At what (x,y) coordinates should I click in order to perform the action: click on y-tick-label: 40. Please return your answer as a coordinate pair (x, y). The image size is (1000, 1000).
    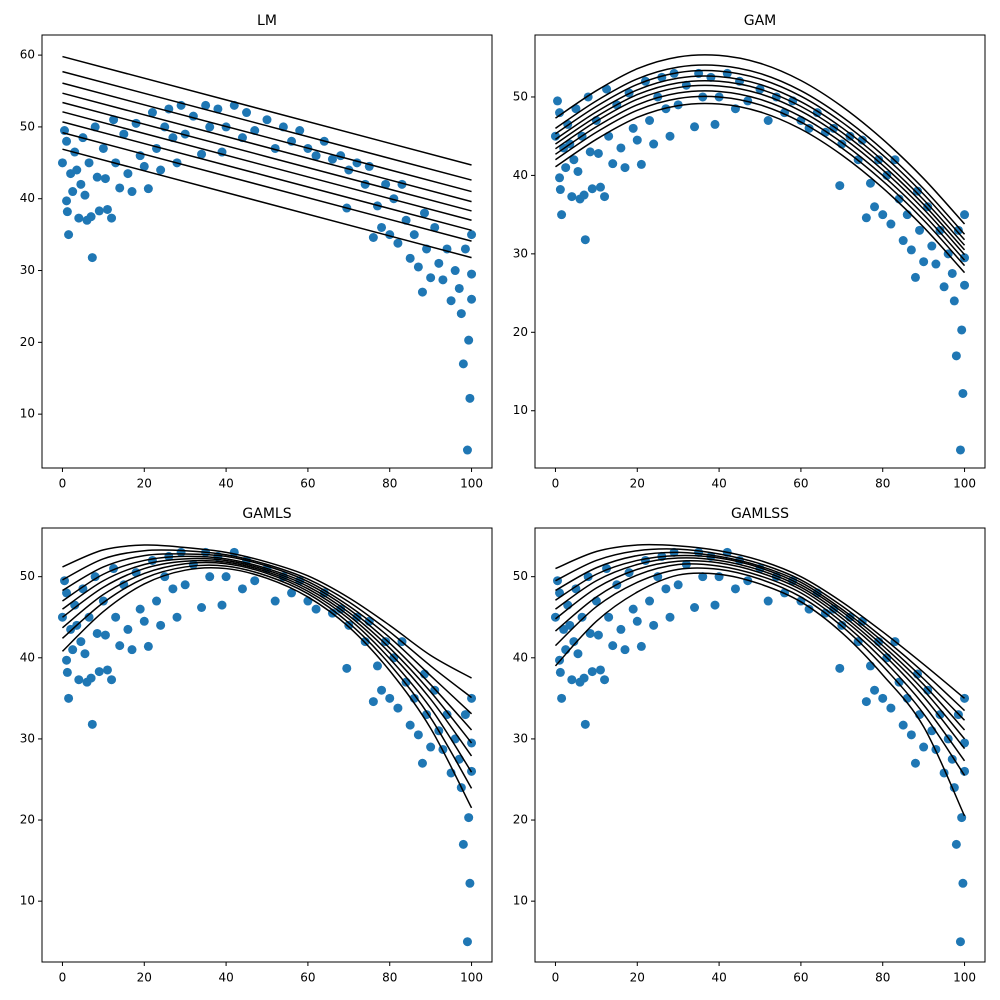
    Looking at the image, I should click on (27, 657).